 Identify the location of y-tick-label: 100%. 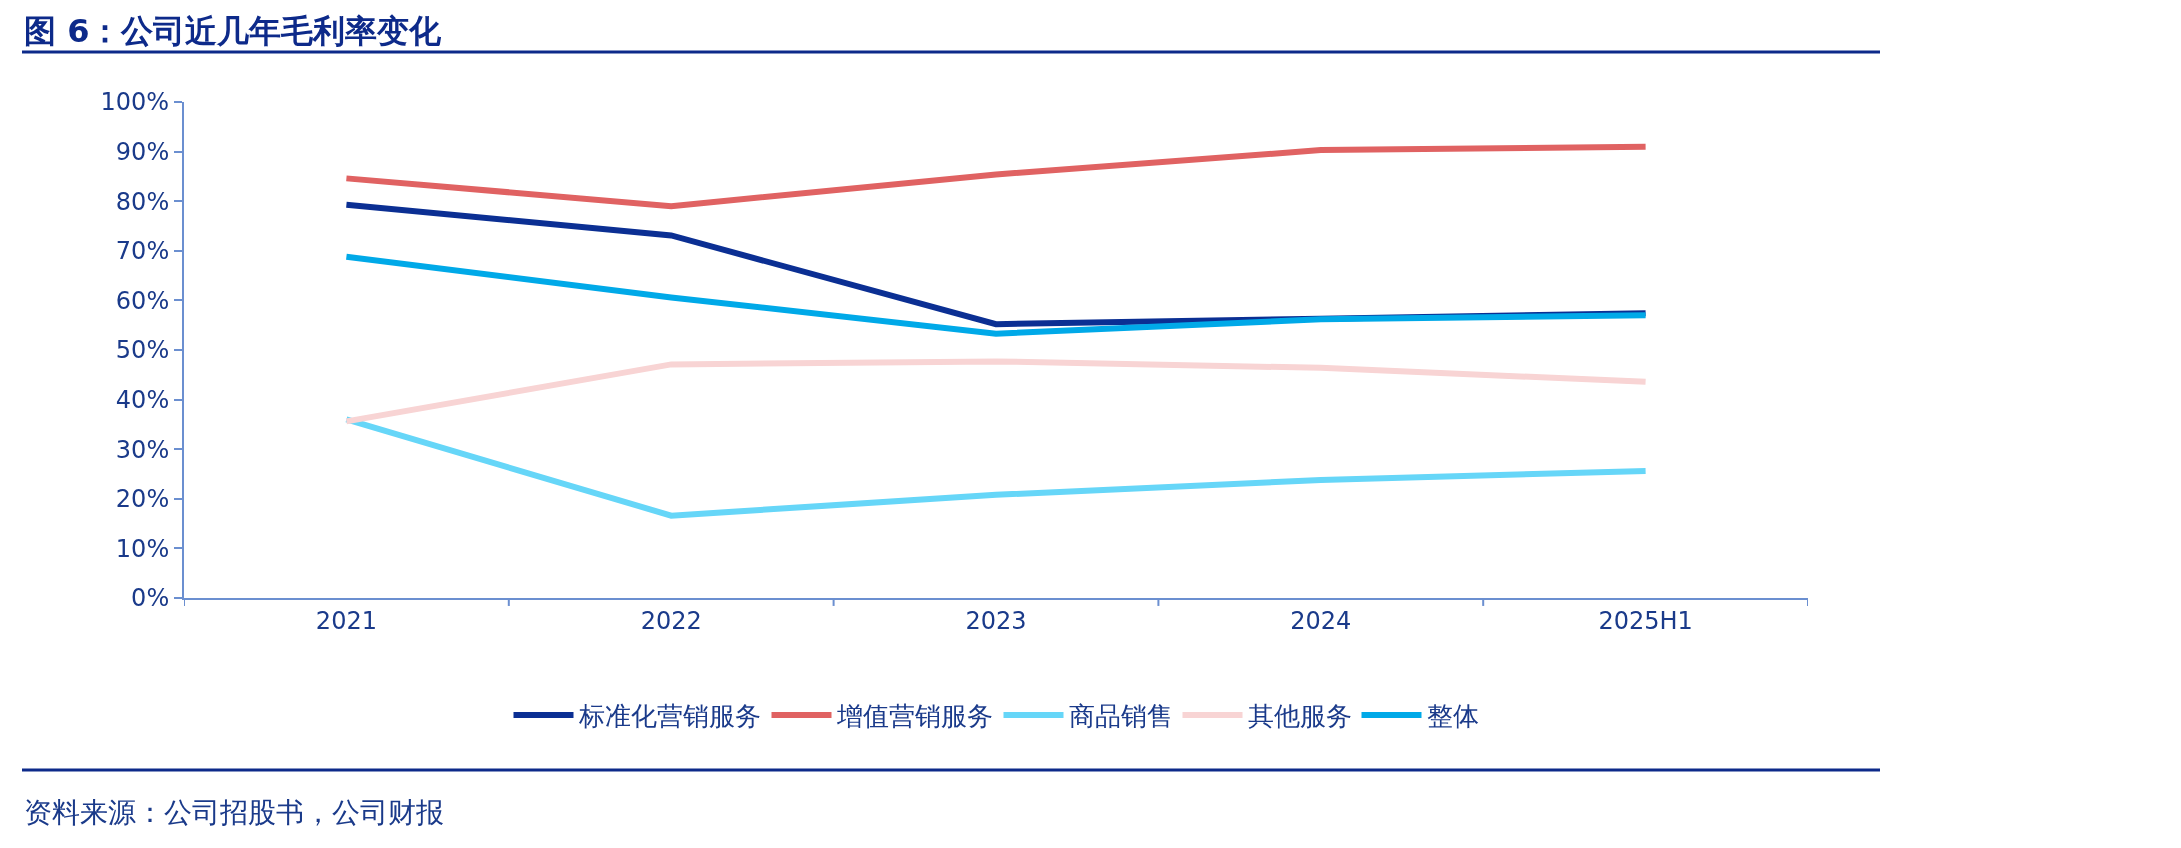
(135, 102).